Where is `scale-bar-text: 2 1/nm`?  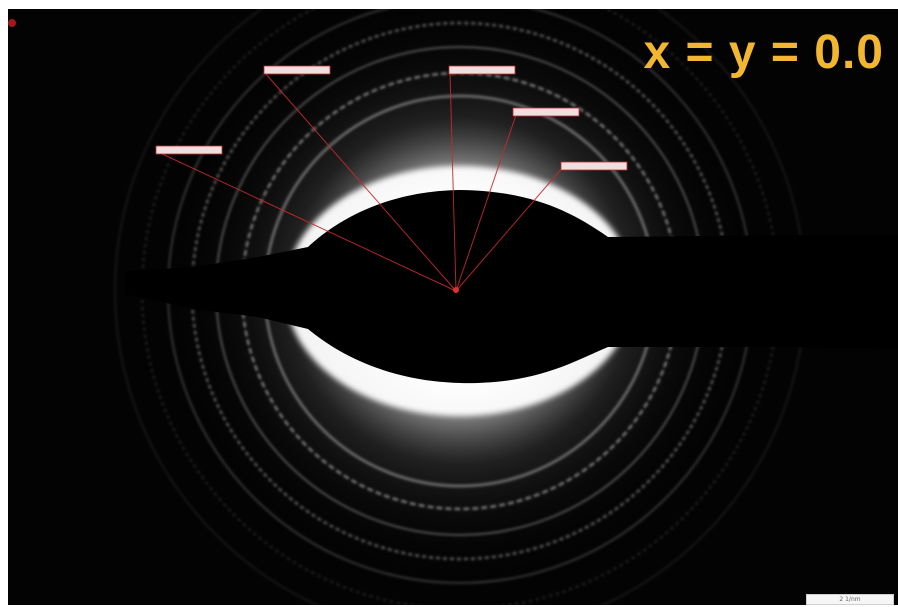
scale-bar-text: 2 1/nm is located at coordinates (850, 599).